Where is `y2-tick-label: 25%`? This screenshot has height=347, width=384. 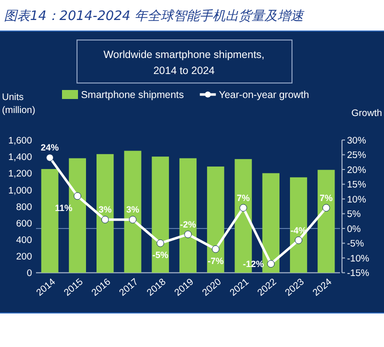 y2-tick-label: 25% is located at coordinates (357, 156).